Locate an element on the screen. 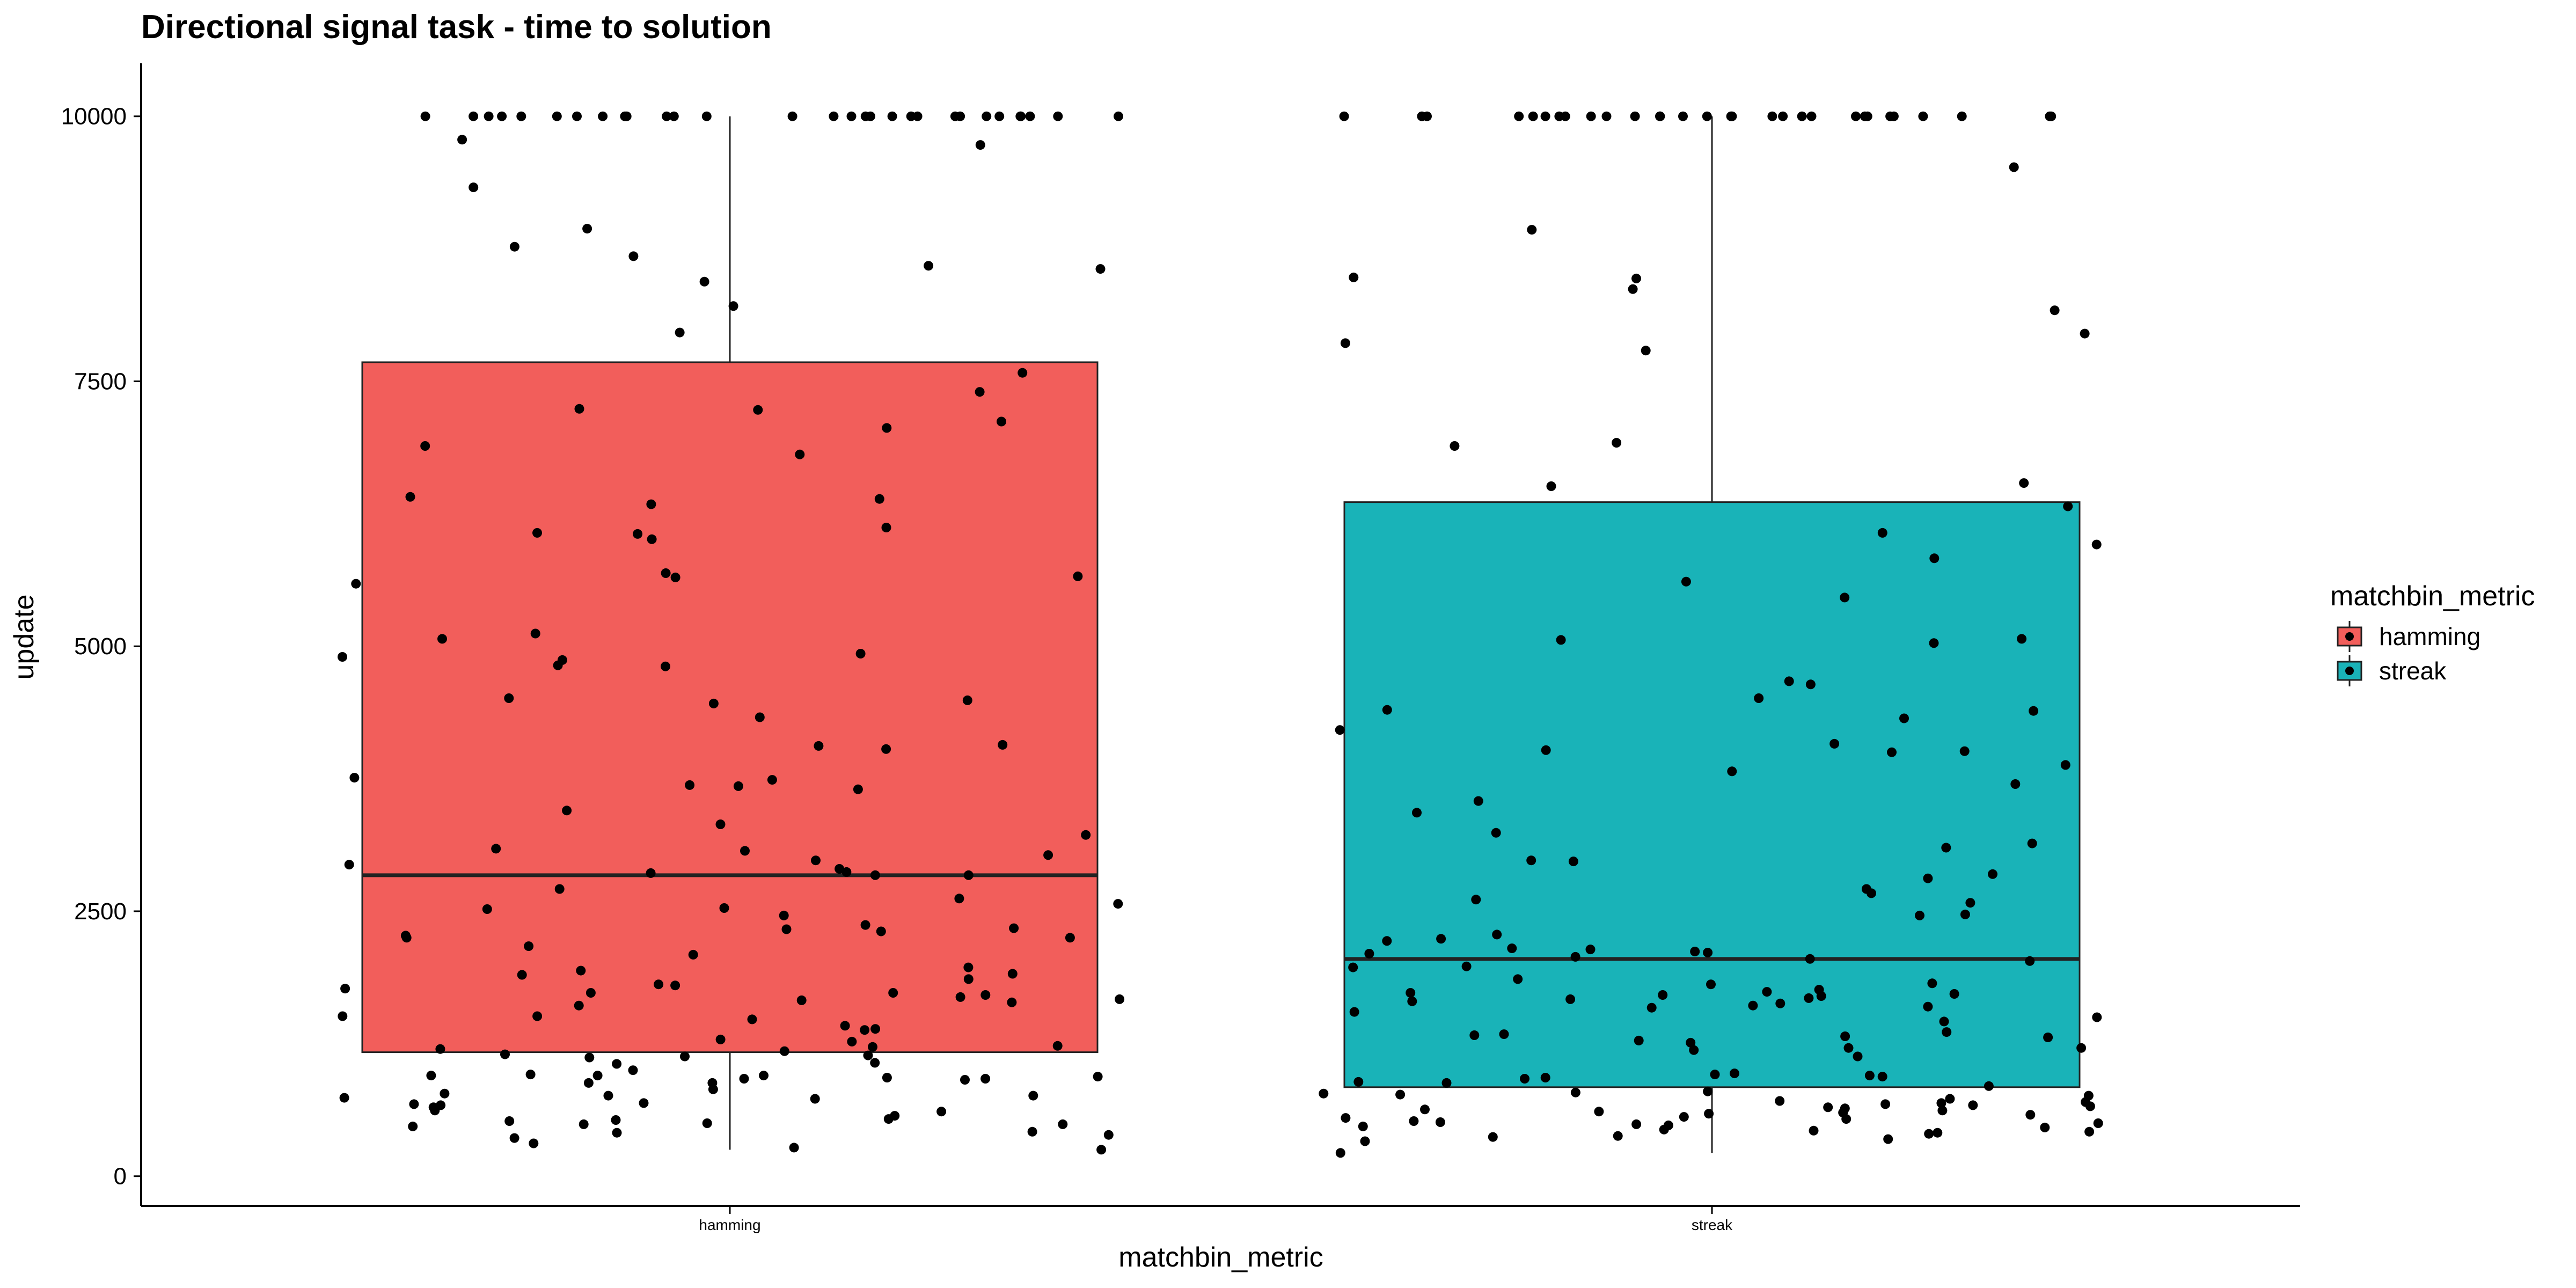 The image size is (2576, 1288). x-tick-label: hamming is located at coordinates (729, 1225).